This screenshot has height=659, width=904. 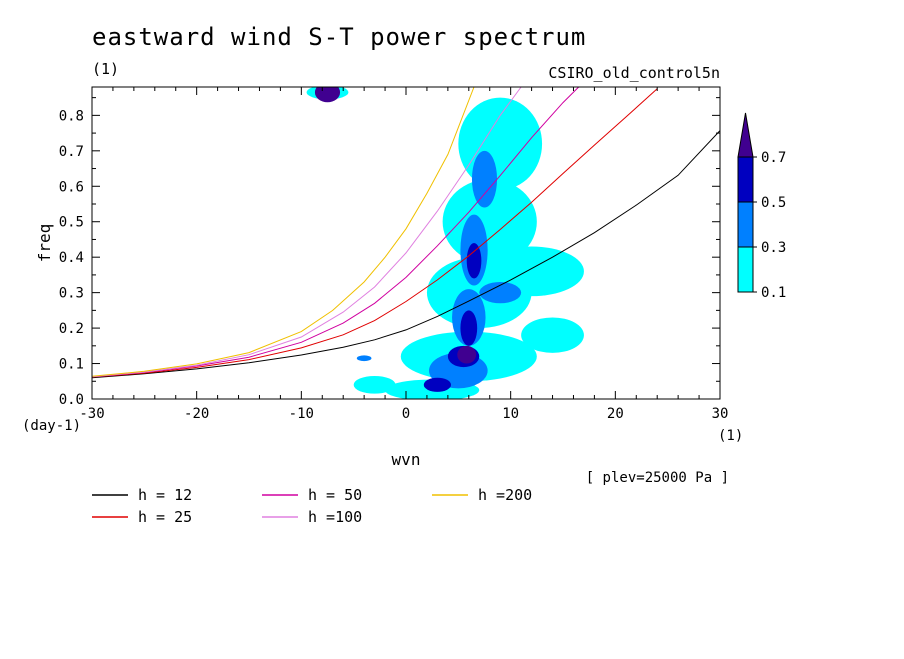 I want to click on colorbar: 0.1 0.3 0.5 0.7, so click(x=761, y=206).